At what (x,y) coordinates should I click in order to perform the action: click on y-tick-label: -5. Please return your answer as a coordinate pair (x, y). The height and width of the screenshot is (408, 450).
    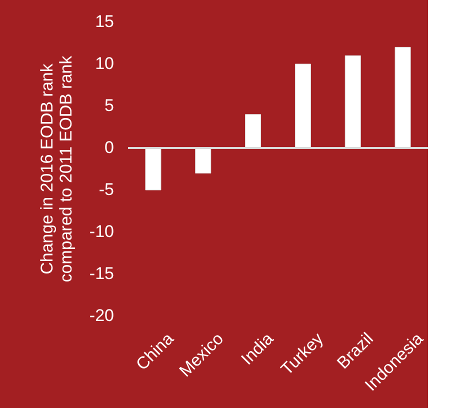
    Looking at the image, I should click on (106, 189).